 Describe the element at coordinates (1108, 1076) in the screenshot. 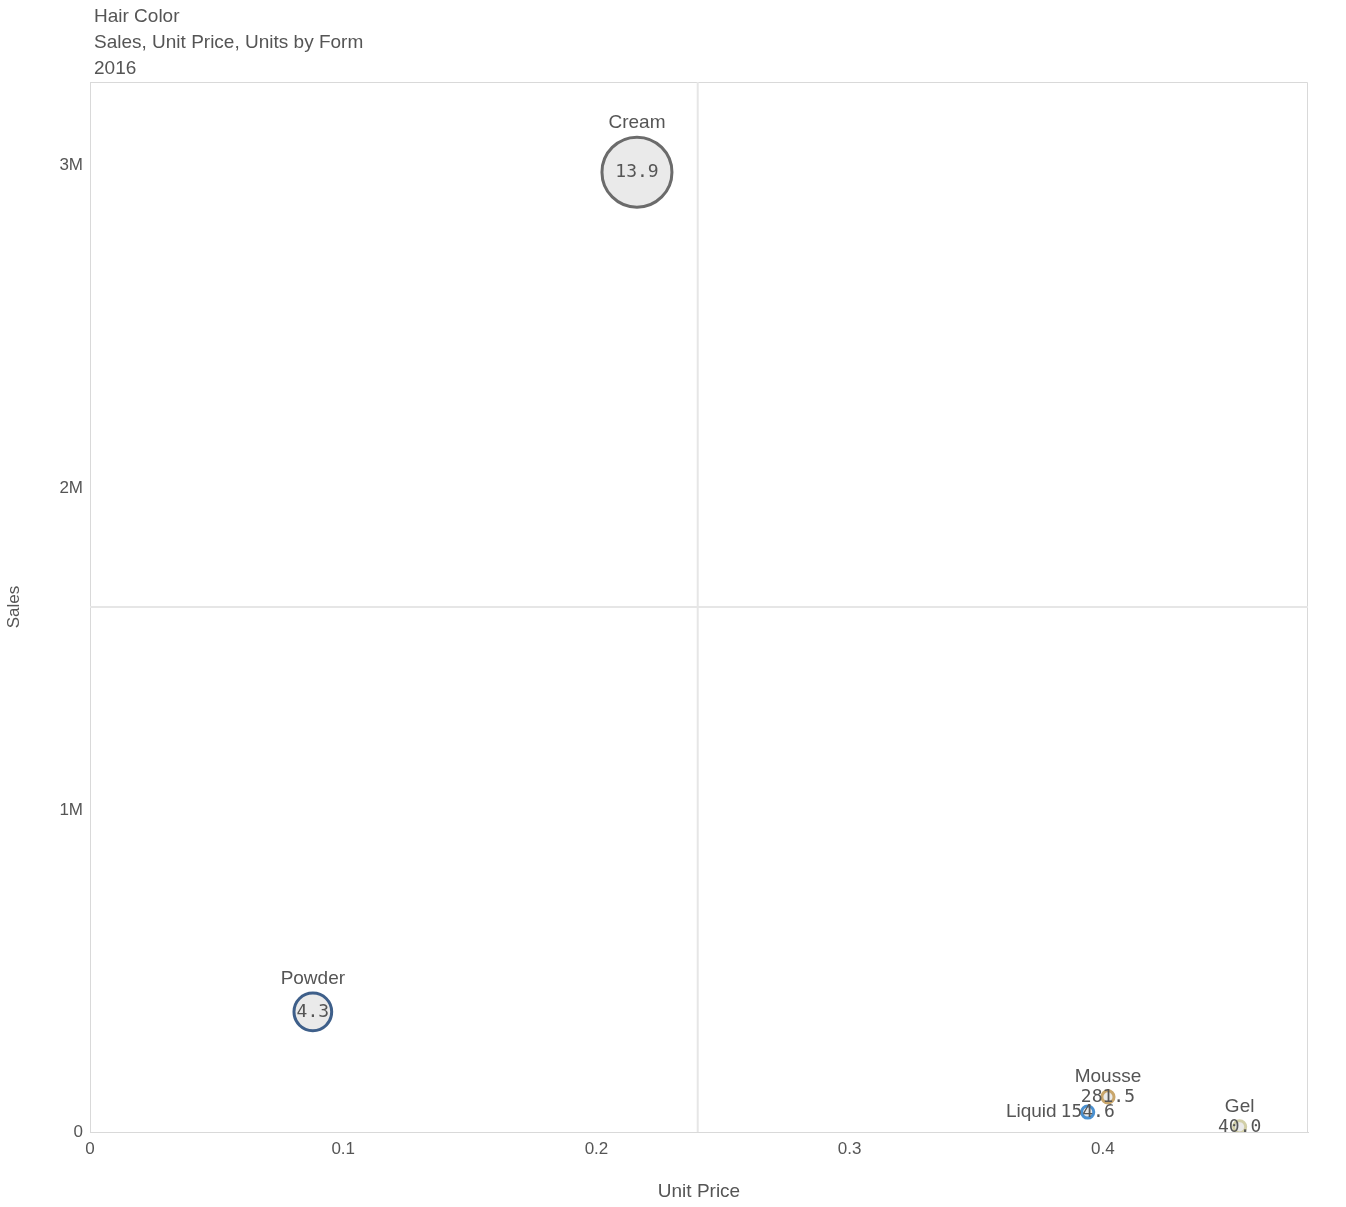

I see `series-label: Mousse` at that location.